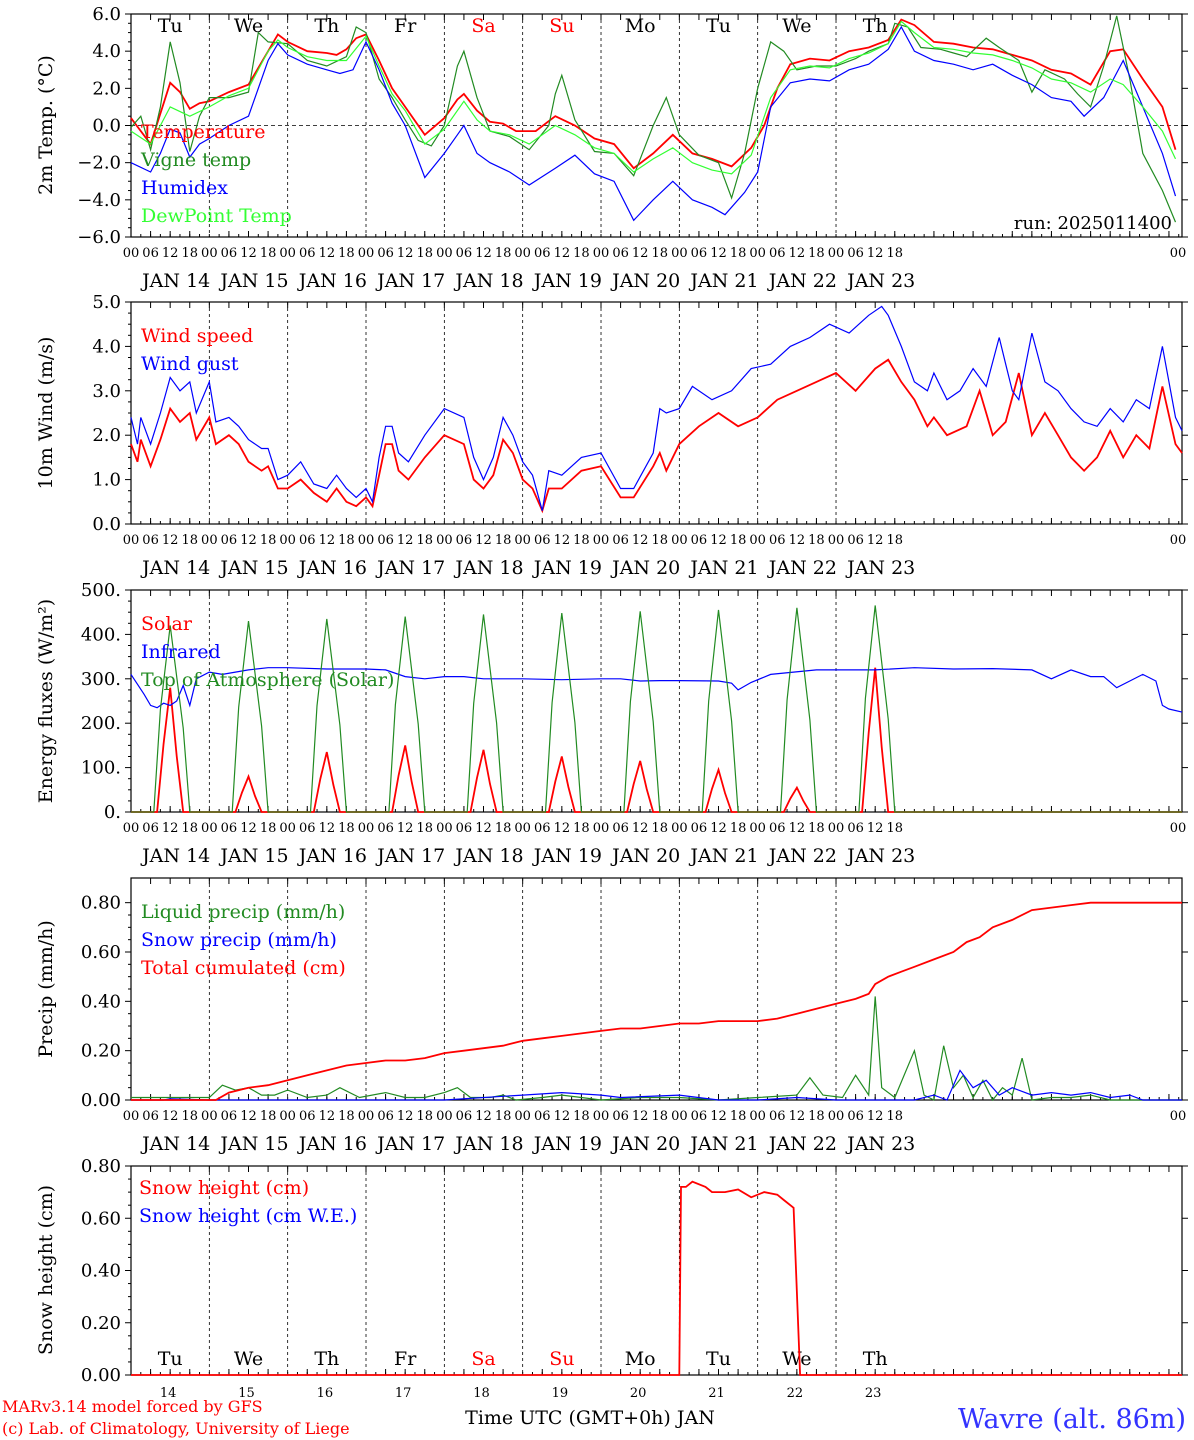 This screenshot has width=1194, height=1440. I want to click on y-tick-label: 0.00, so click(101, 1375).